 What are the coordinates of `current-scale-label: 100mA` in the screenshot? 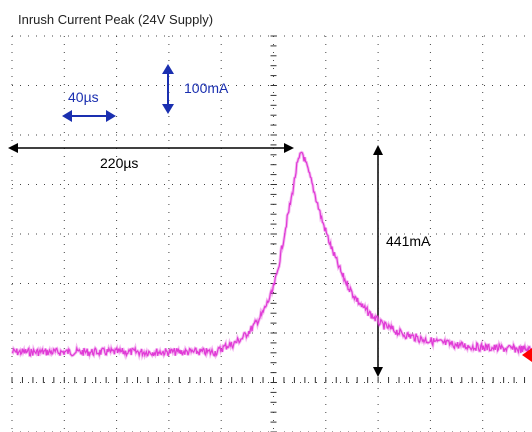 It's located at (206, 88).